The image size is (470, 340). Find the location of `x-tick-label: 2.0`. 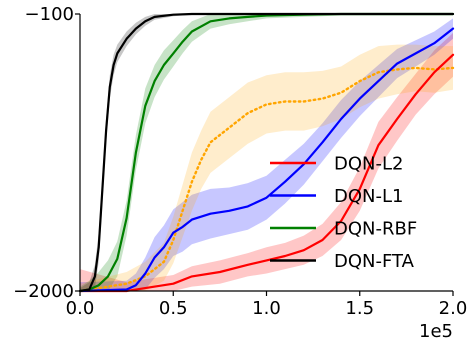

x-tick-label: 2.0 is located at coordinates (453, 308).